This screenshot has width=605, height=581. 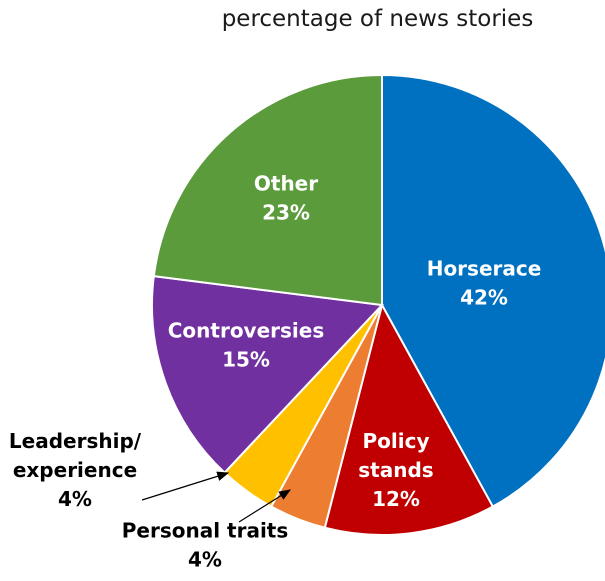 What do you see at coordinates (205, 545) in the screenshot?
I see `slice-label-personal-traits: Personal traits 4%` at bounding box center [205, 545].